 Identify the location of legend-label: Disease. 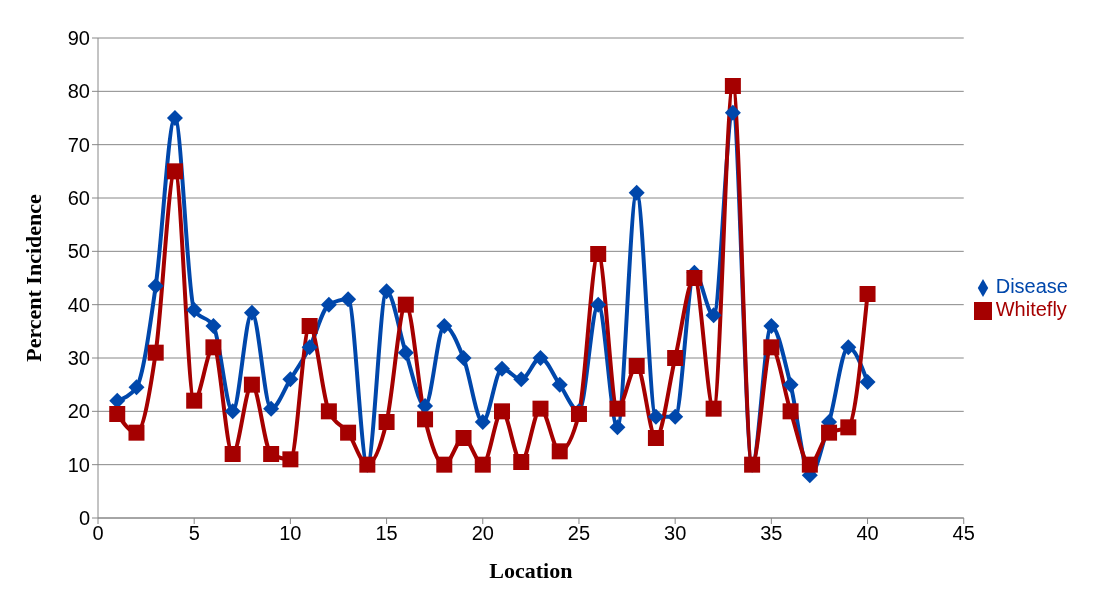
(1031, 286).